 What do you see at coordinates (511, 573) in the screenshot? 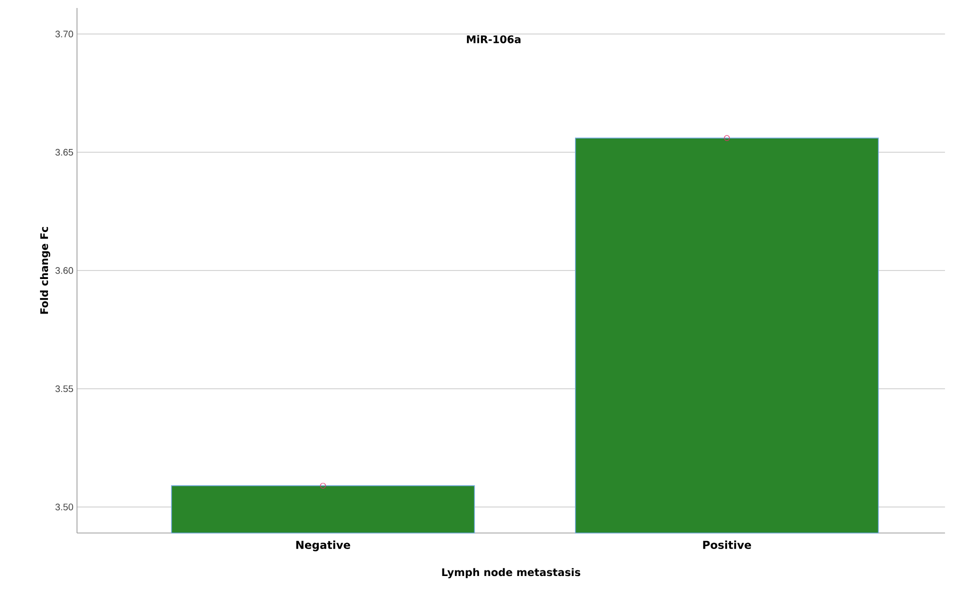
I see `x-axis-title: Lymph node metastasis` at bounding box center [511, 573].